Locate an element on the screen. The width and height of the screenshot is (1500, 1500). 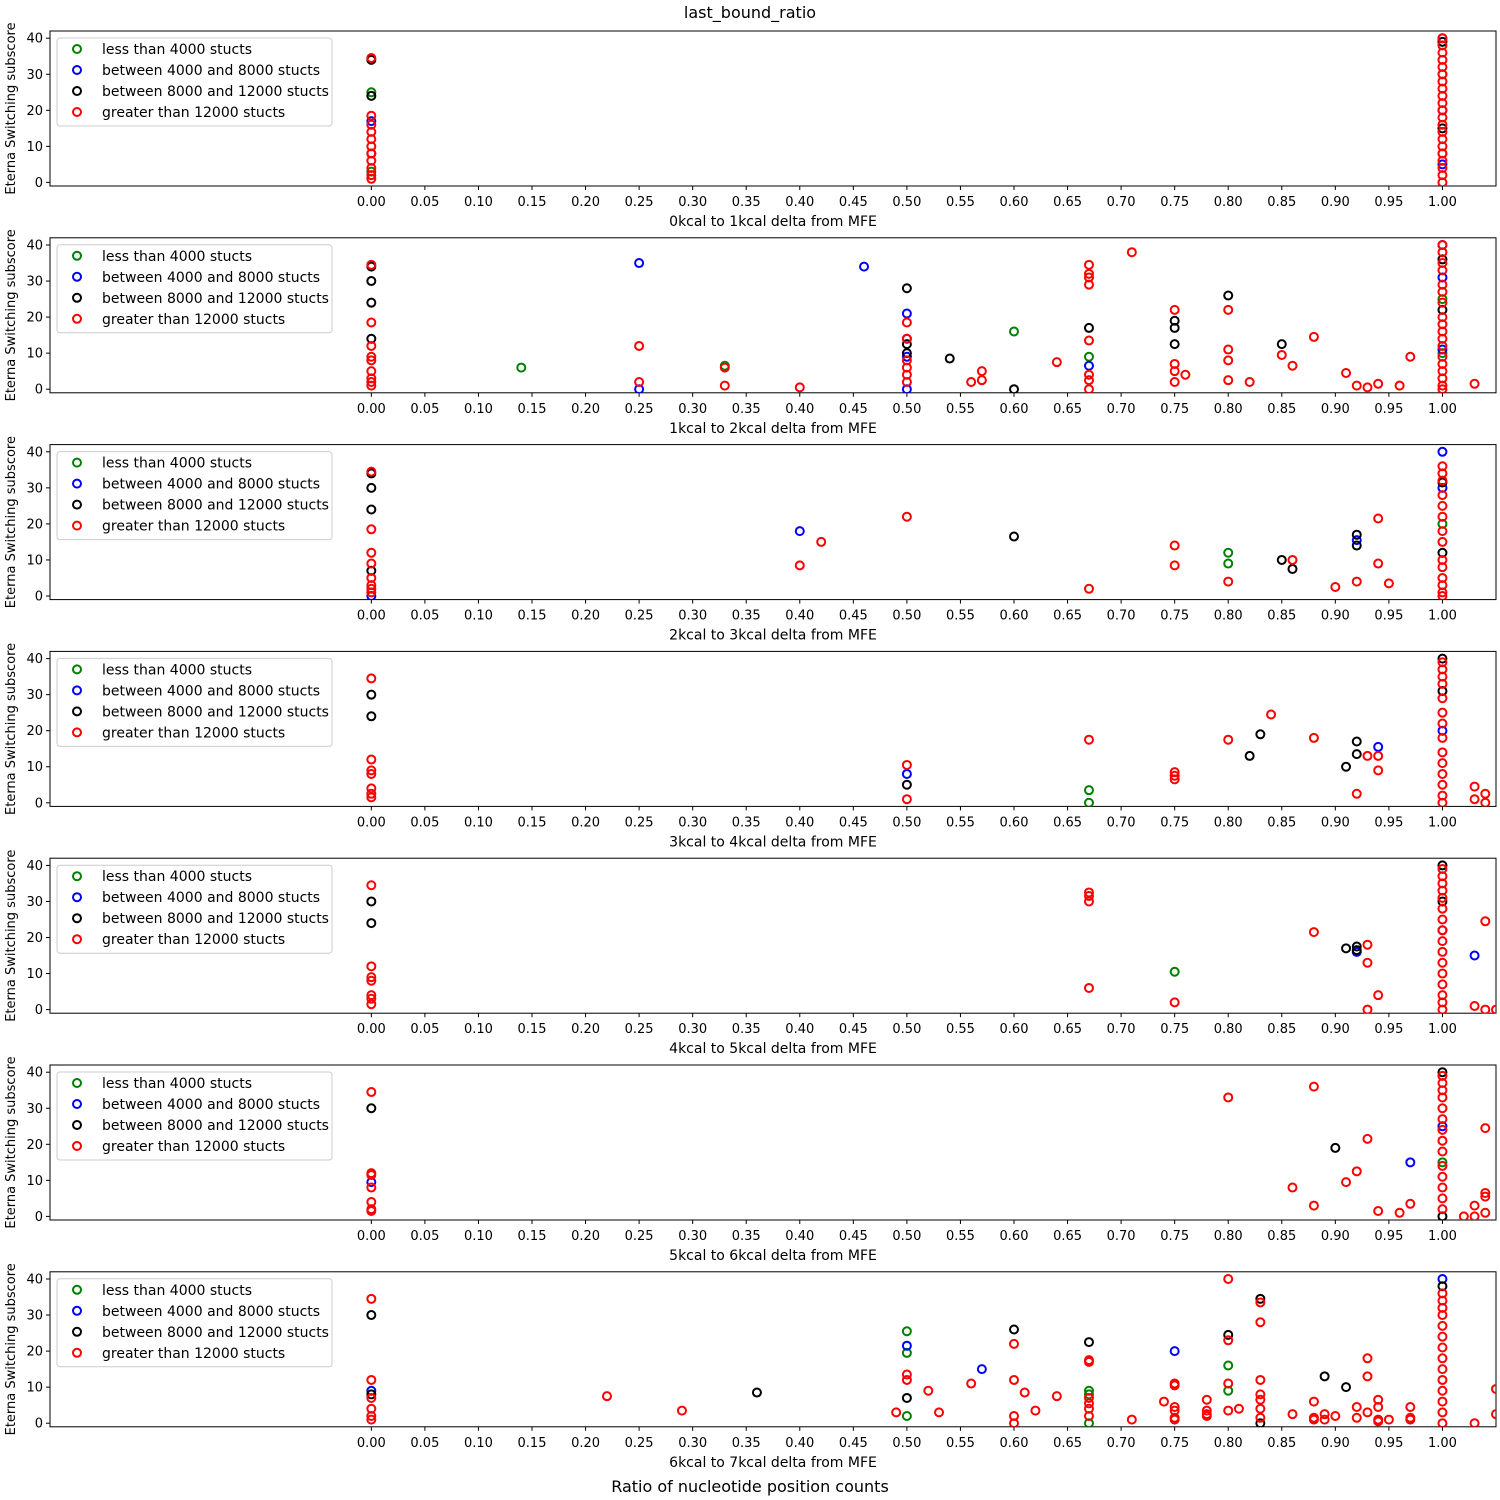
legend-label: less than 4000 stucts is located at coordinates (177, 257).